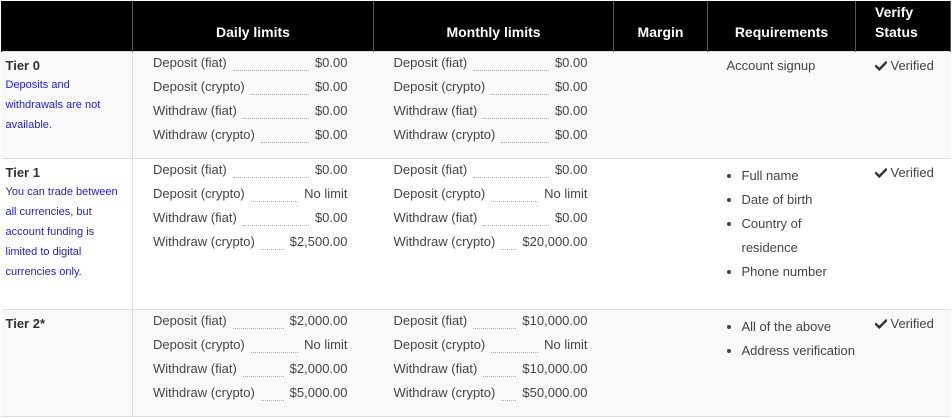 The image size is (952, 419). Describe the element at coordinates (799, 272) in the screenshot. I see `requirement-item: Phone number` at that location.